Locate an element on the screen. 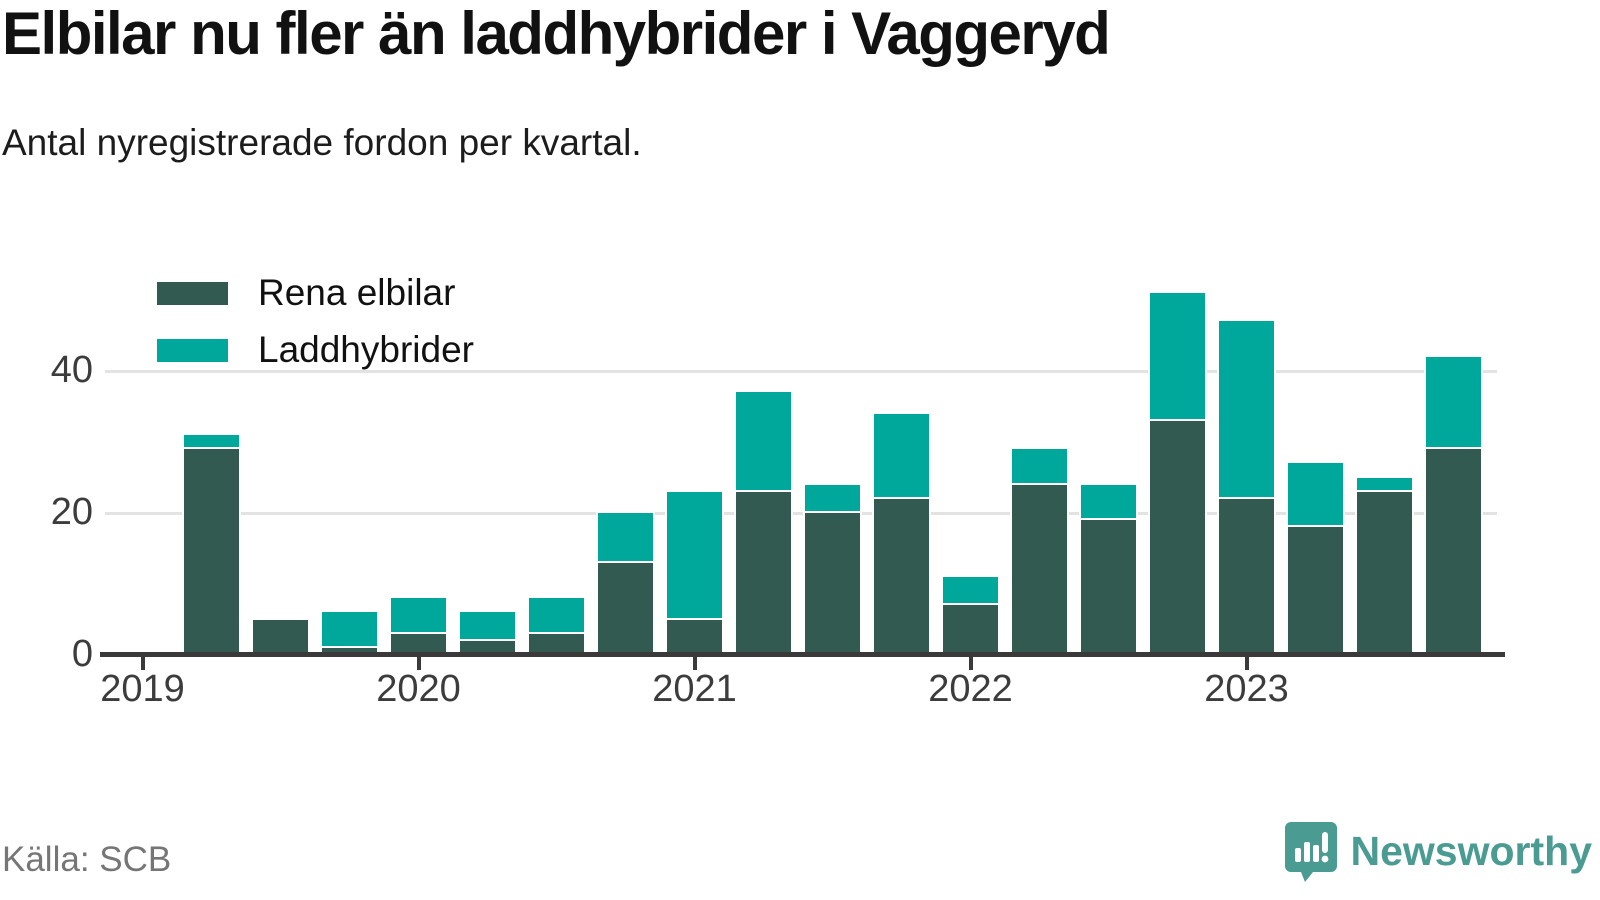 The image size is (1600, 900). bar-laddhybrider-2023-Q2 is located at coordinates (1315, 495).